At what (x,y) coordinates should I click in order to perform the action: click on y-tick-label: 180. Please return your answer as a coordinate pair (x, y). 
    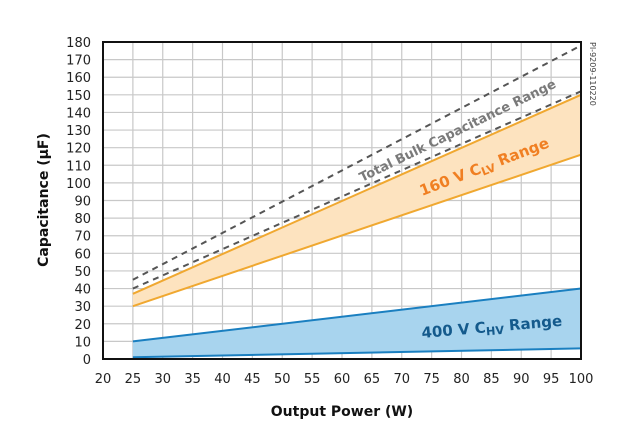
    Looking at the image, I should click on (78, 43).